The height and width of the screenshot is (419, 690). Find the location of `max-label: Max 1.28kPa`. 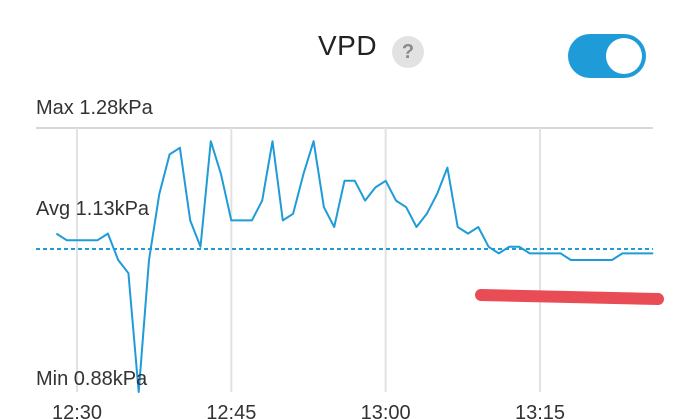

max-label: Max 1.28kPa is located at coordinates (95, 108).